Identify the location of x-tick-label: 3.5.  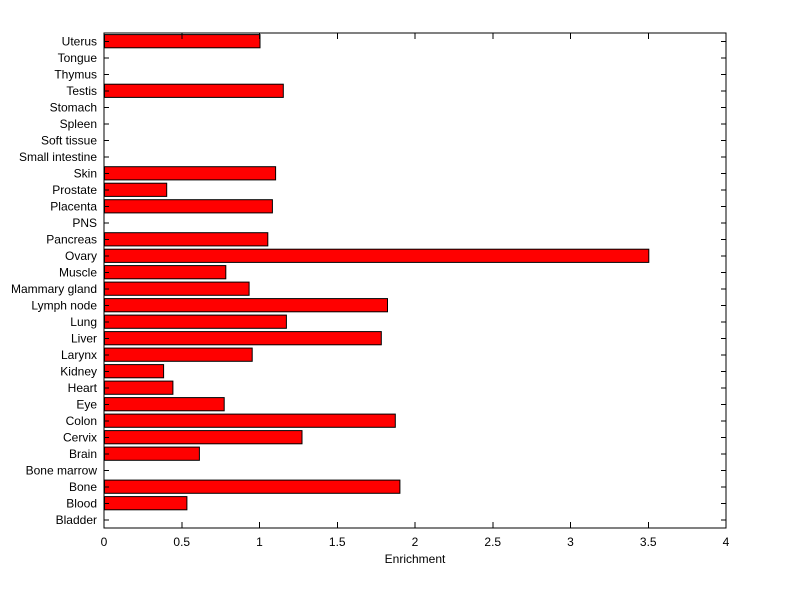
(648, 542).